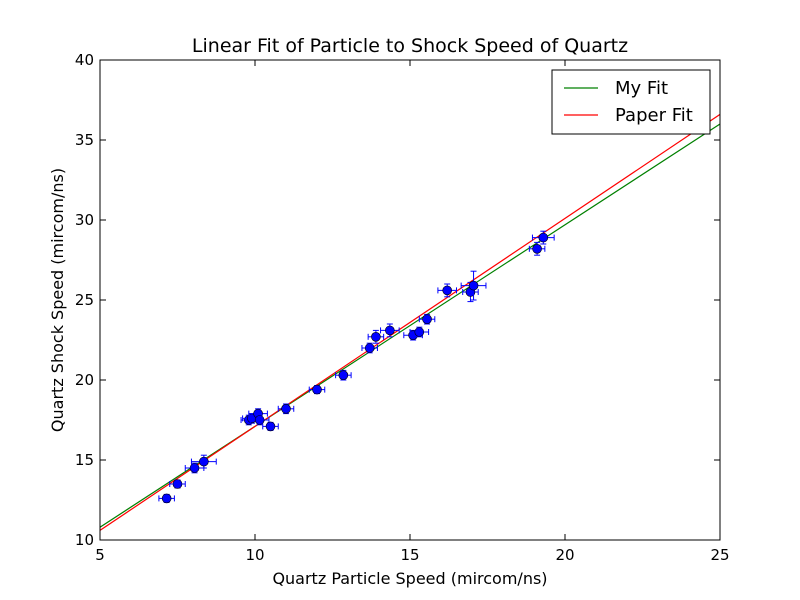  I want to click on y-tick-label: 20, so click(84, 380).